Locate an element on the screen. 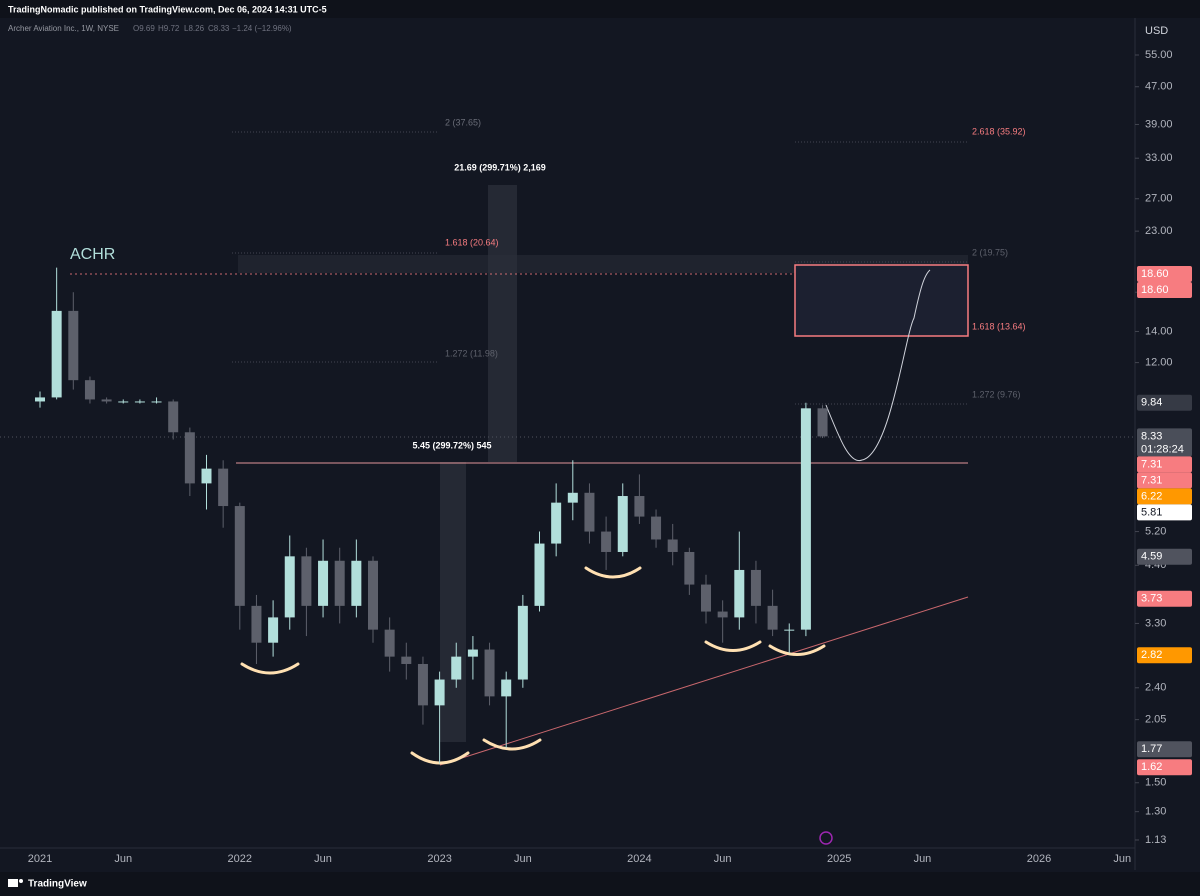 Image resolution: width=1200 pixels, height=896 pixels. y-tick-label: 12.00 is located at coordinates (1159, 363).